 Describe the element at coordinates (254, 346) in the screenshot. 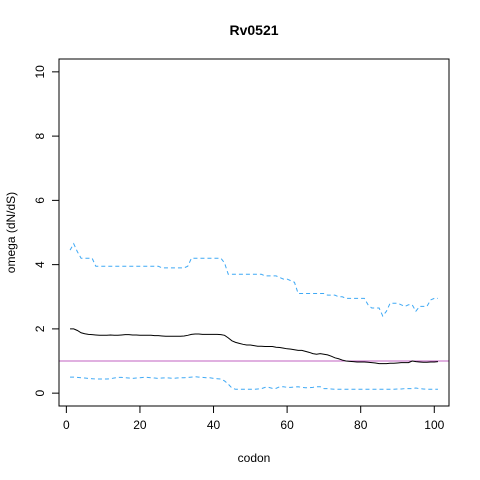

I see `series-line-mean` at that location.